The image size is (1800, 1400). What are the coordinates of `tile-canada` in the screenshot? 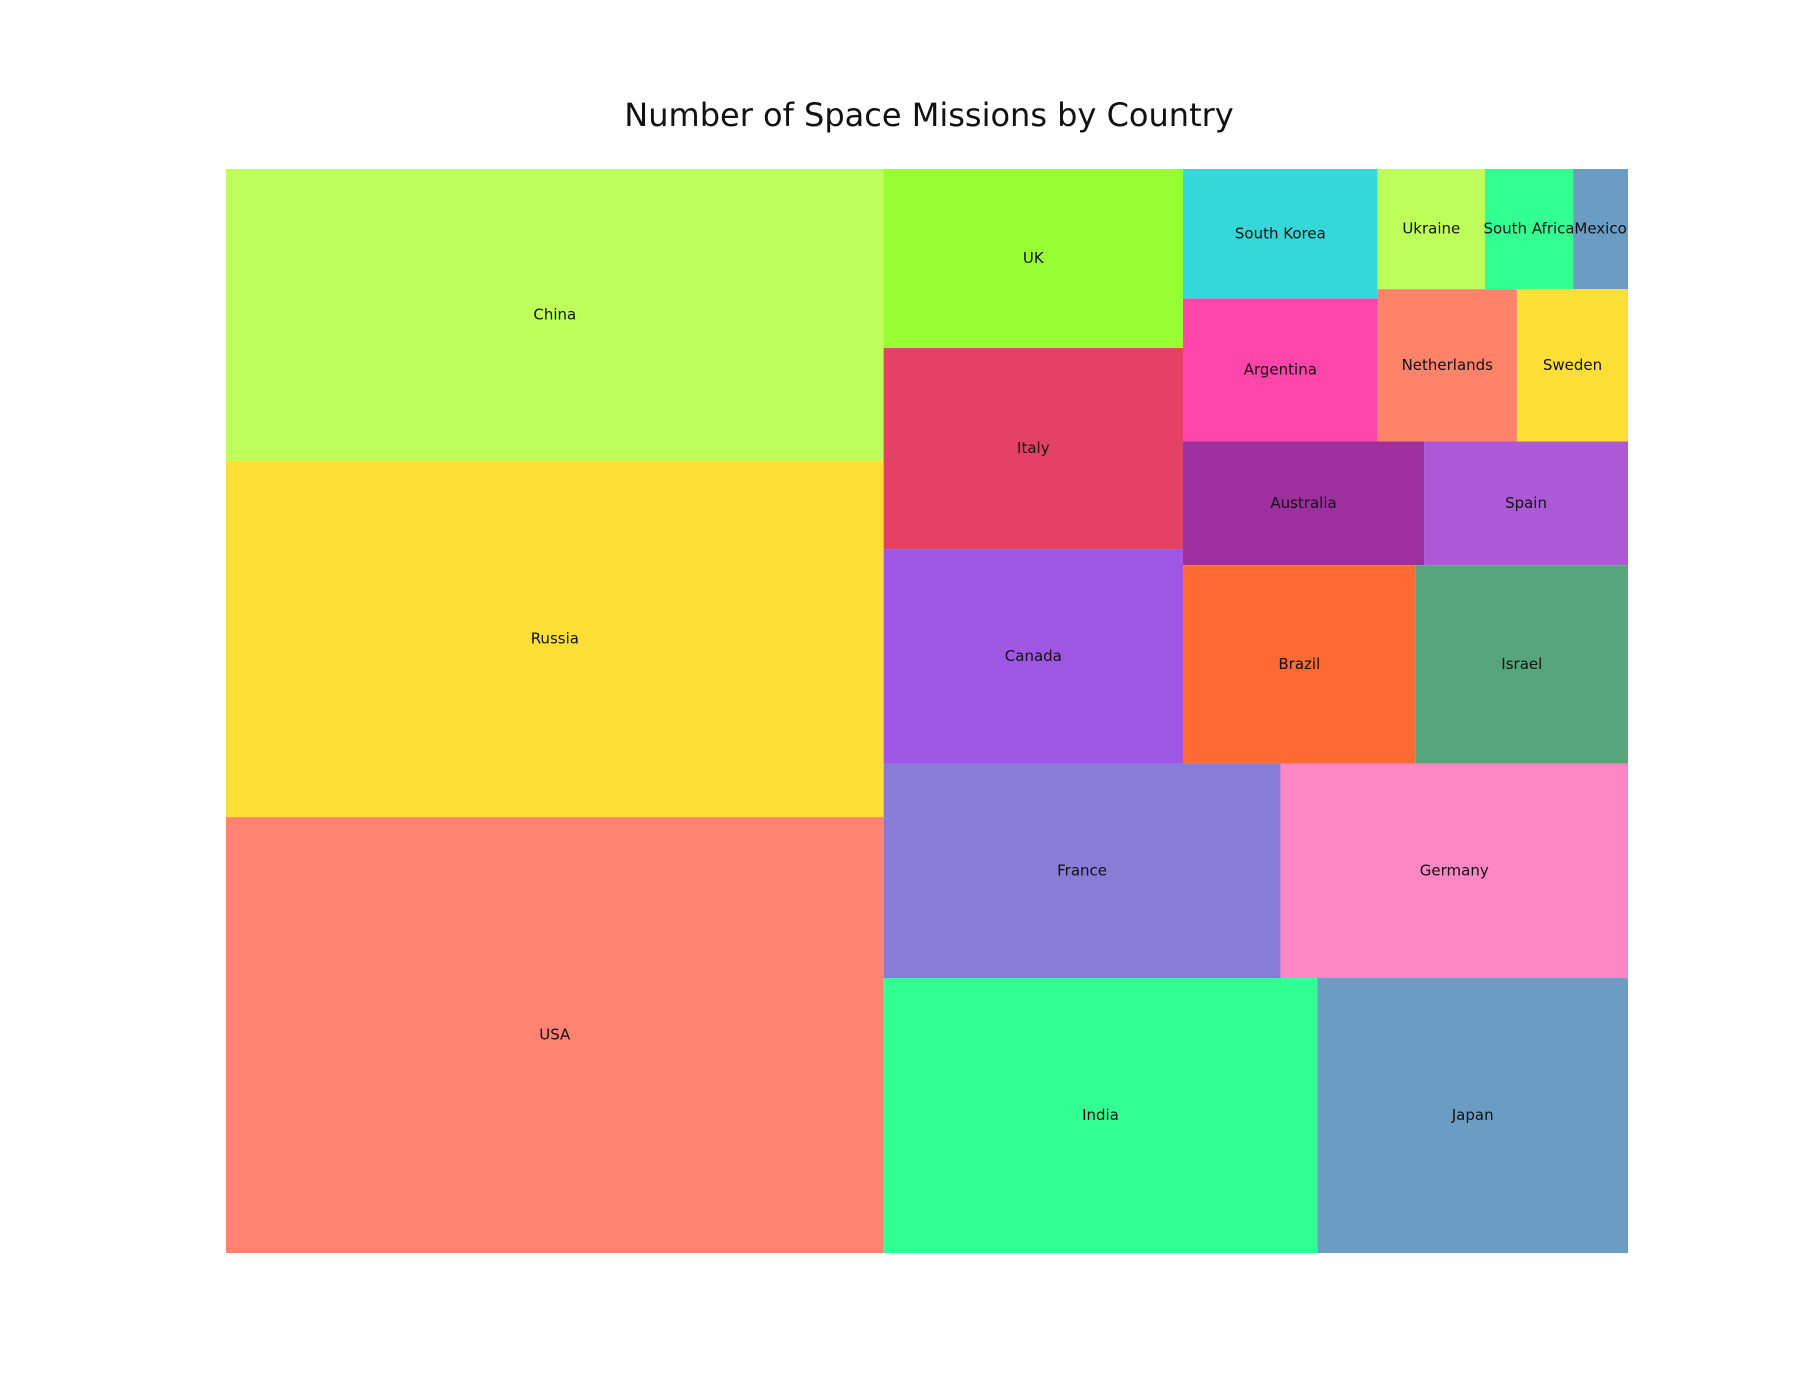 It's located at (1033, 656).